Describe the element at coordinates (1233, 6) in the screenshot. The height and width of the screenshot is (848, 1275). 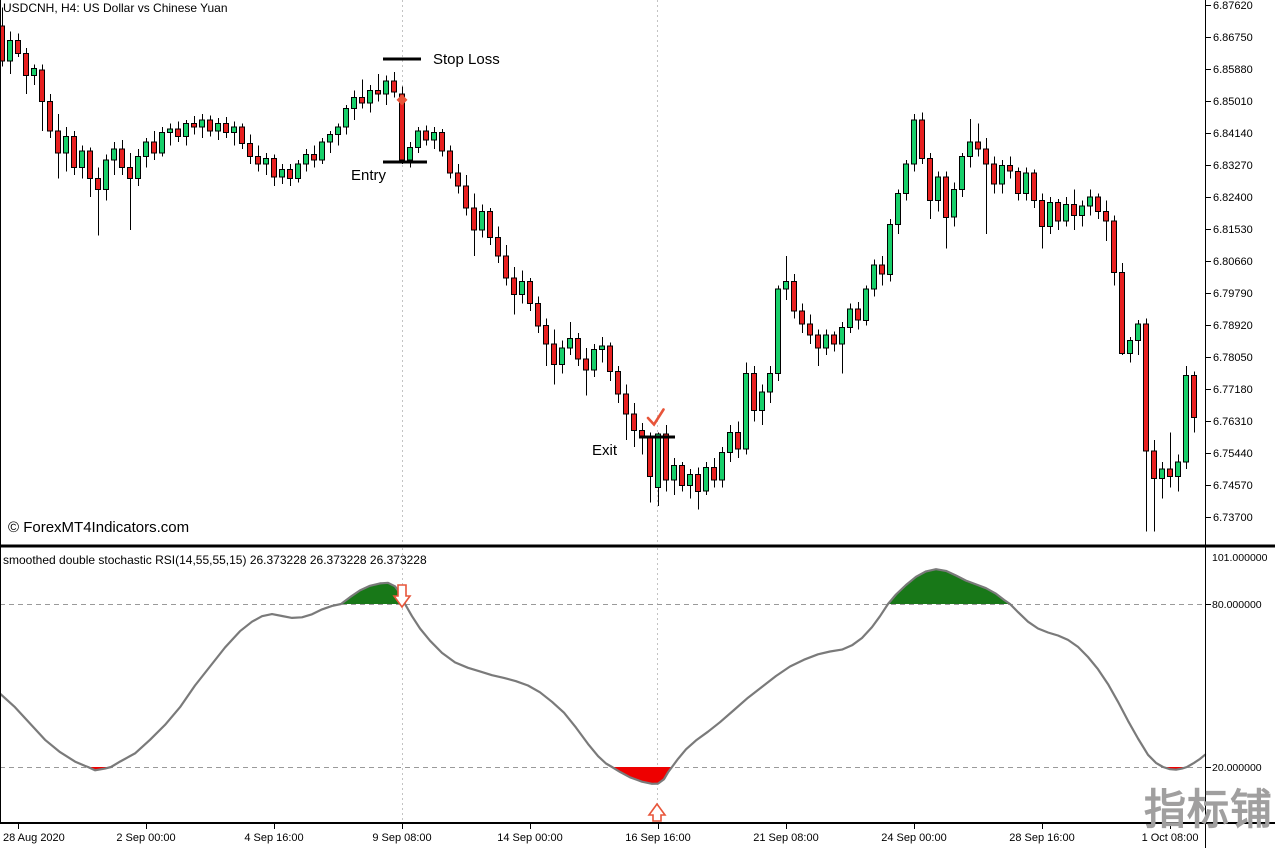
I see `svg-text: 6.87620` at that location.